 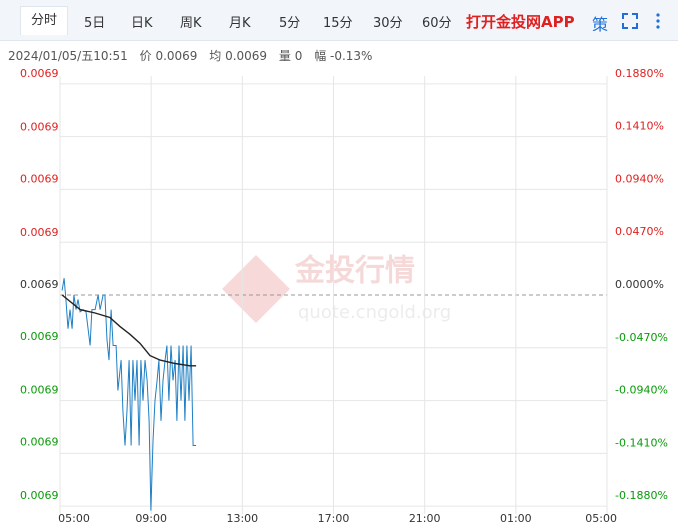 I want to click on datetime: 2024/01/05/五10:51, so click(x=68, y=56).